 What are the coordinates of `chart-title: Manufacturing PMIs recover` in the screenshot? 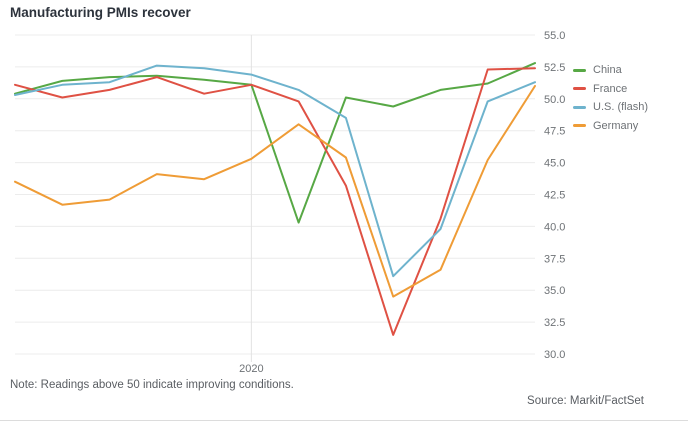 It's located at (100, 12).